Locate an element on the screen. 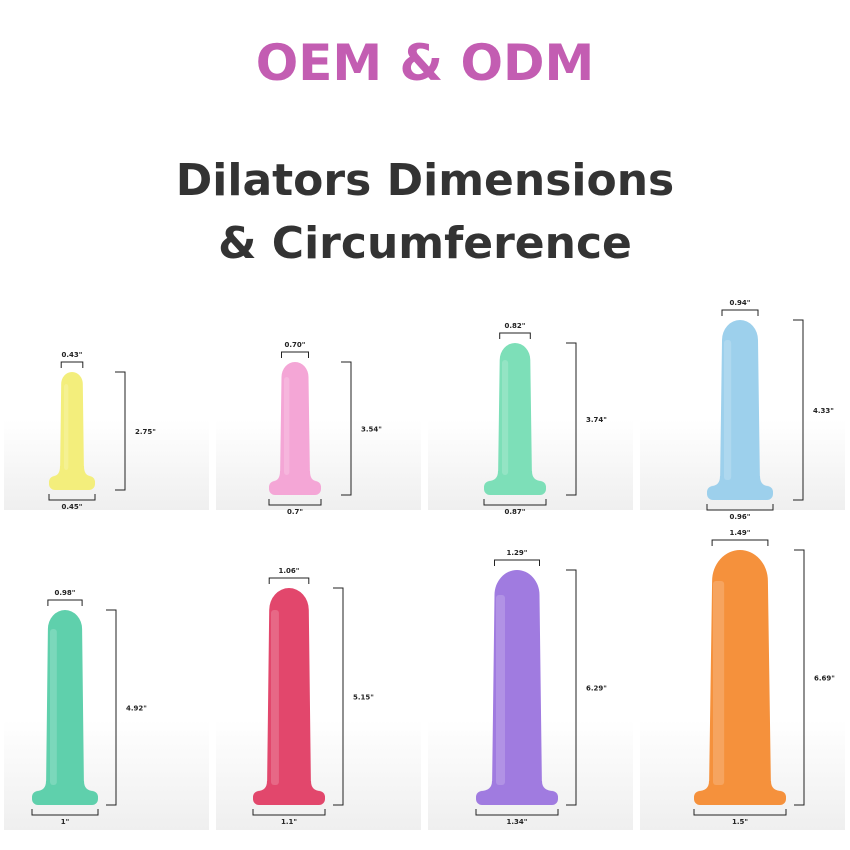 Image resolution: width=850 pixels, height=850 pixels. tip-label: 0.70" is located at coordinates (295, 345).